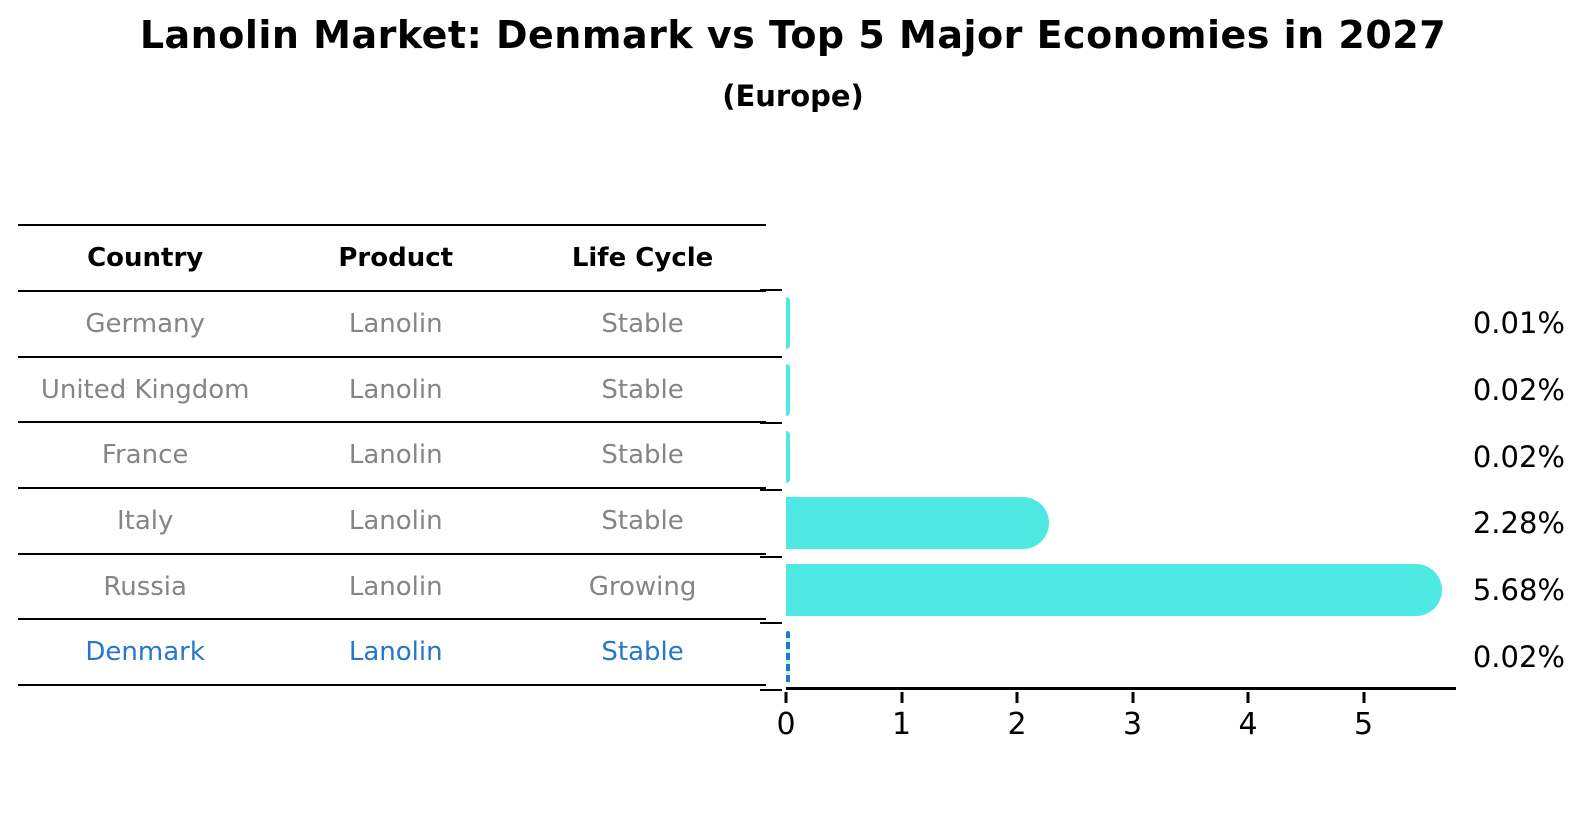  Describe the element at coordinates (1518, 456) in the screenshot. I see `value-label-france: 0.02%` at that location.